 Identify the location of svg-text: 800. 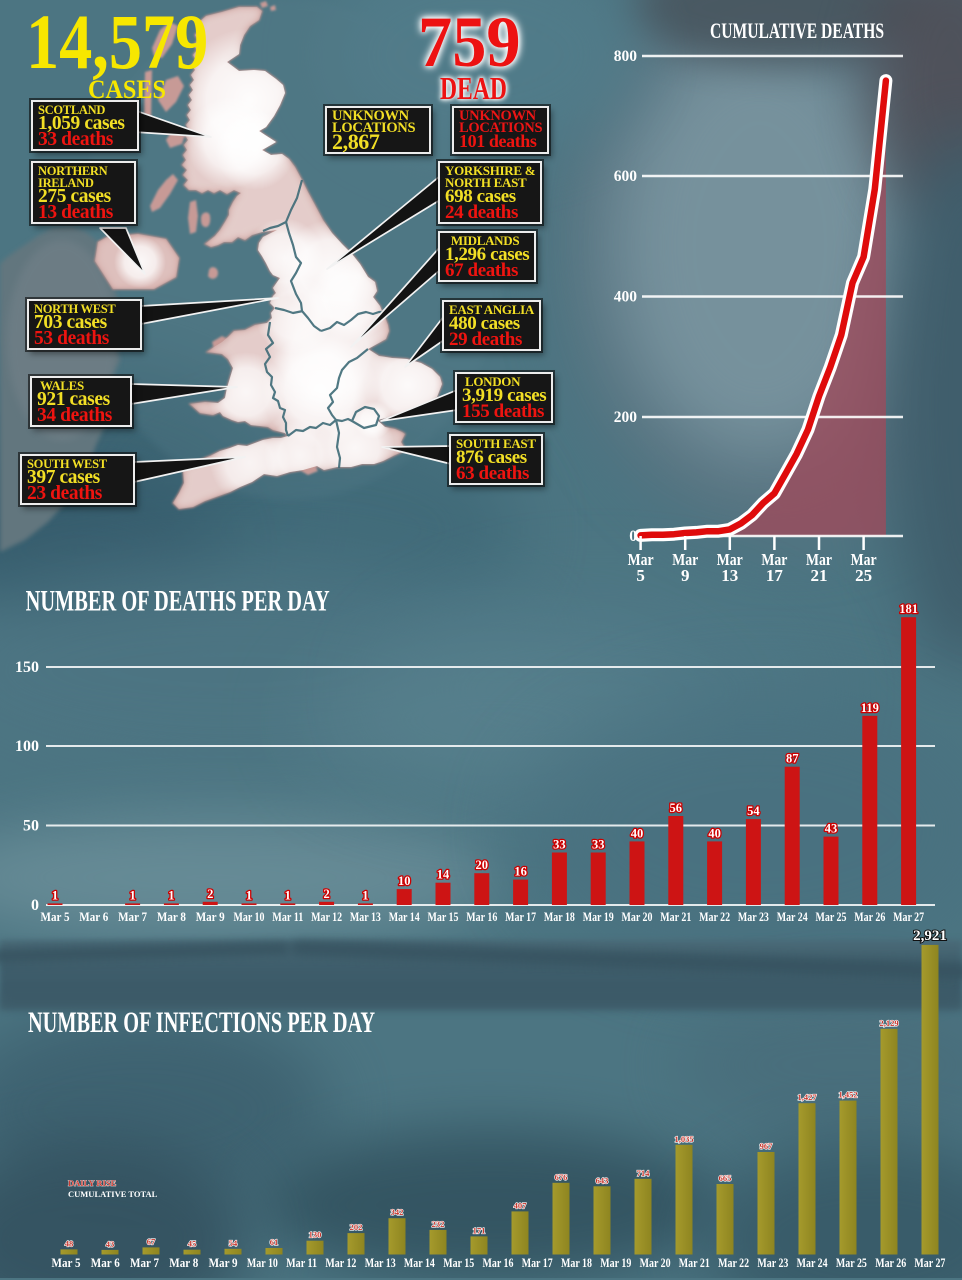
(626, 56).